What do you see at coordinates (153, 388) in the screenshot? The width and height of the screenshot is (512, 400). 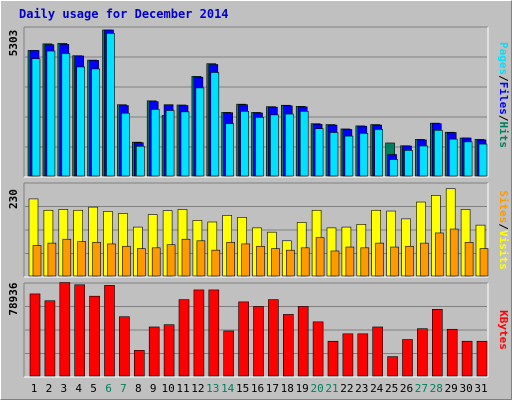 I see `x-tick-label: 9` at bounding box center [153, 388].